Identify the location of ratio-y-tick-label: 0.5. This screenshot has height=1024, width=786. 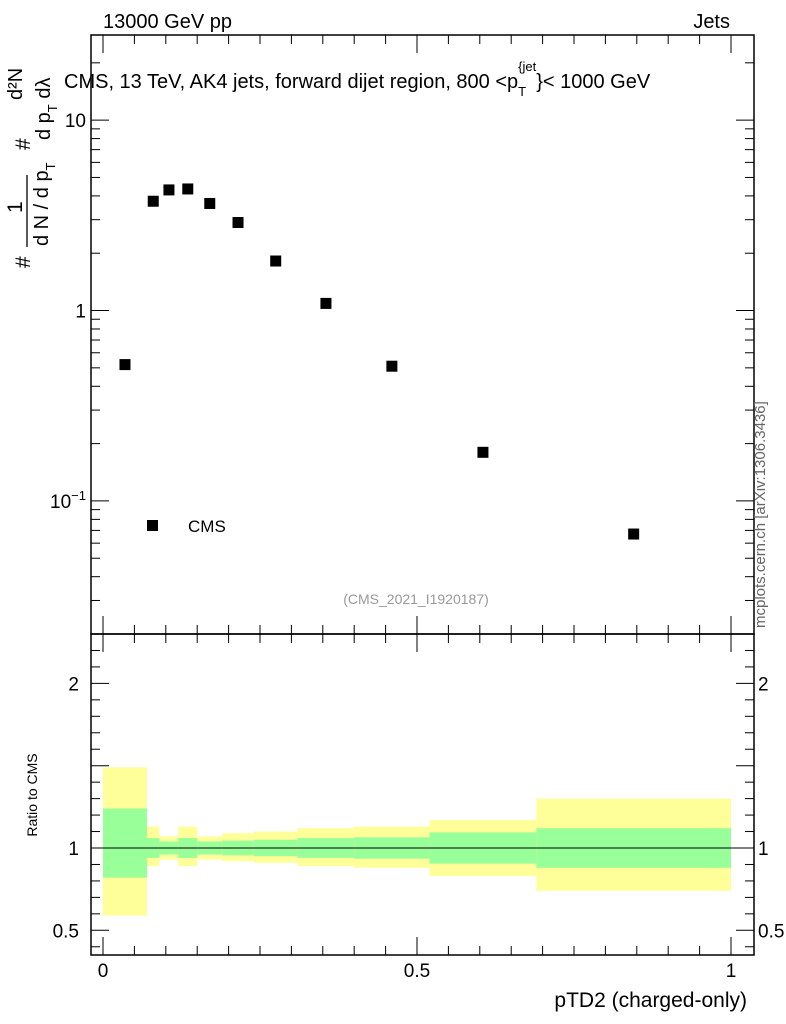
(66, 931).